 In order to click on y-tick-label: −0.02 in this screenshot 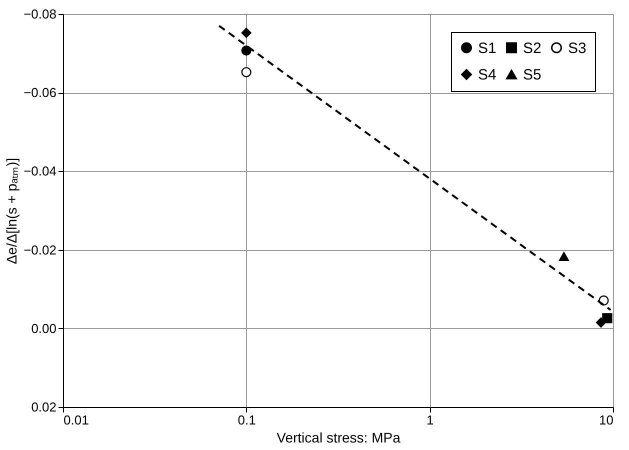, I will do `click(40, 250)`.